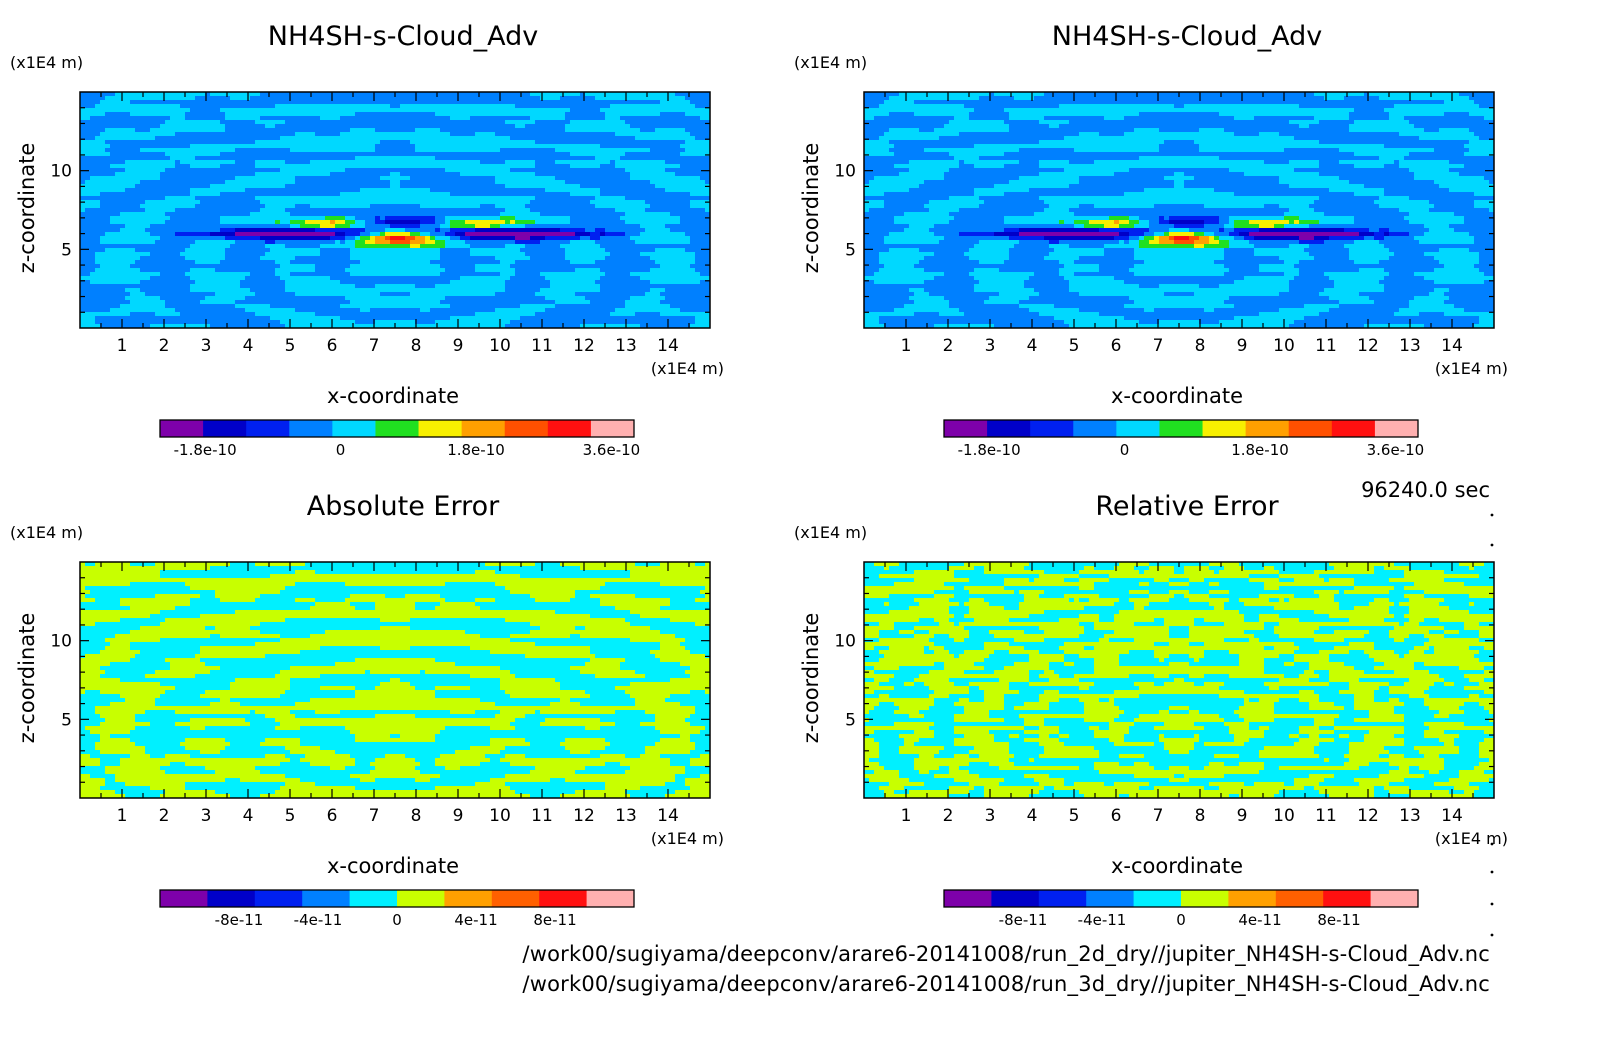 The image size is (1604, 1054). Describe the element at coordinates (1410, 816) in the screenshot. I see `x-tick-label: 13` at that location.